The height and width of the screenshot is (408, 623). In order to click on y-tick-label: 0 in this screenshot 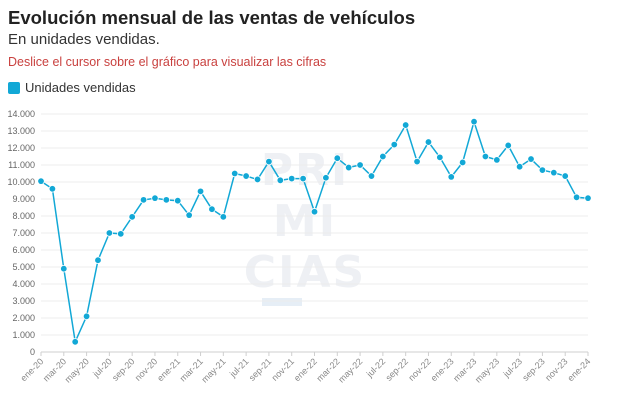, I will do `click(32, 352)`.